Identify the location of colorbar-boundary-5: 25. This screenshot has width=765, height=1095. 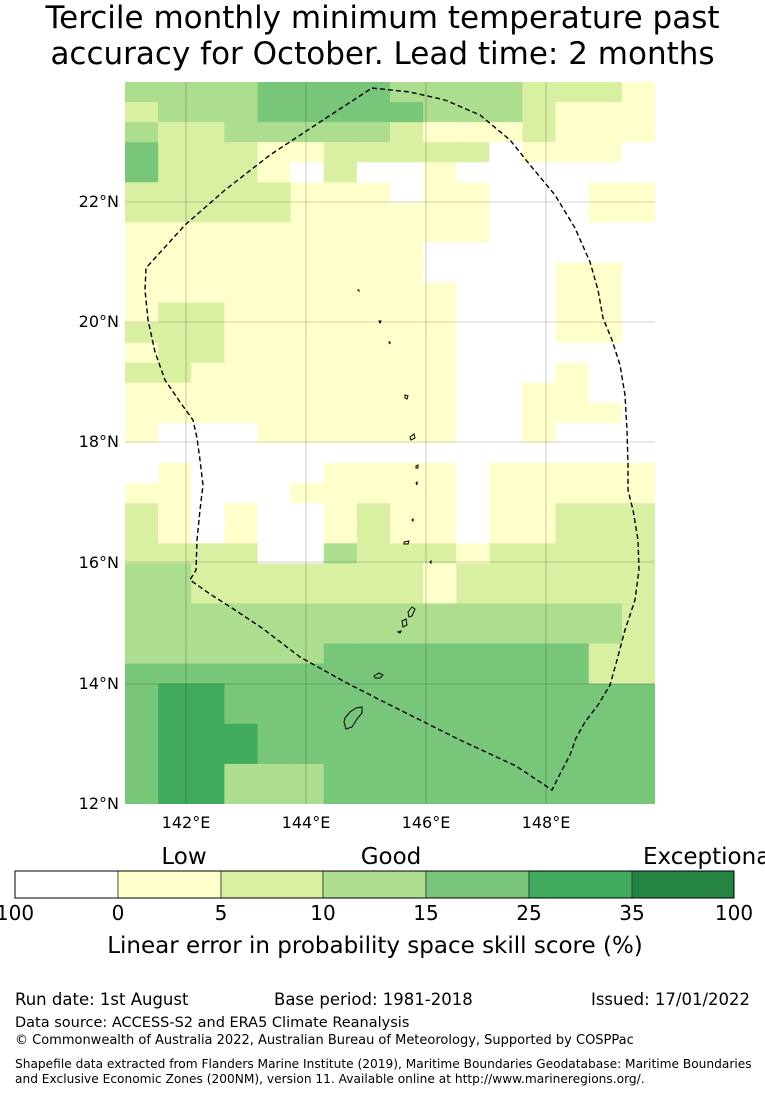
(528, 913).